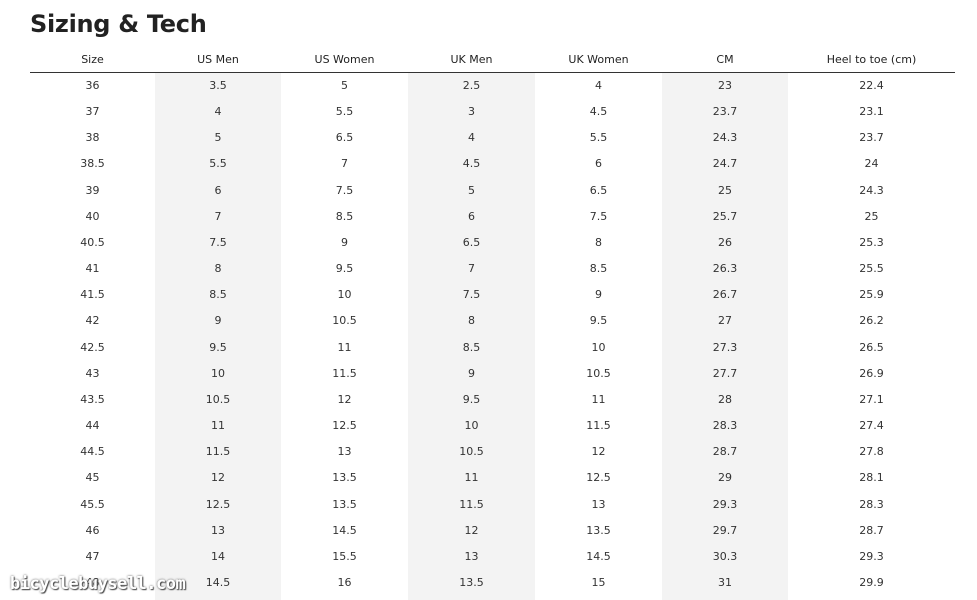  Describe the element at coordinates (92, 399) in the screenshot. I see `table-cell: 43.5` at that location.